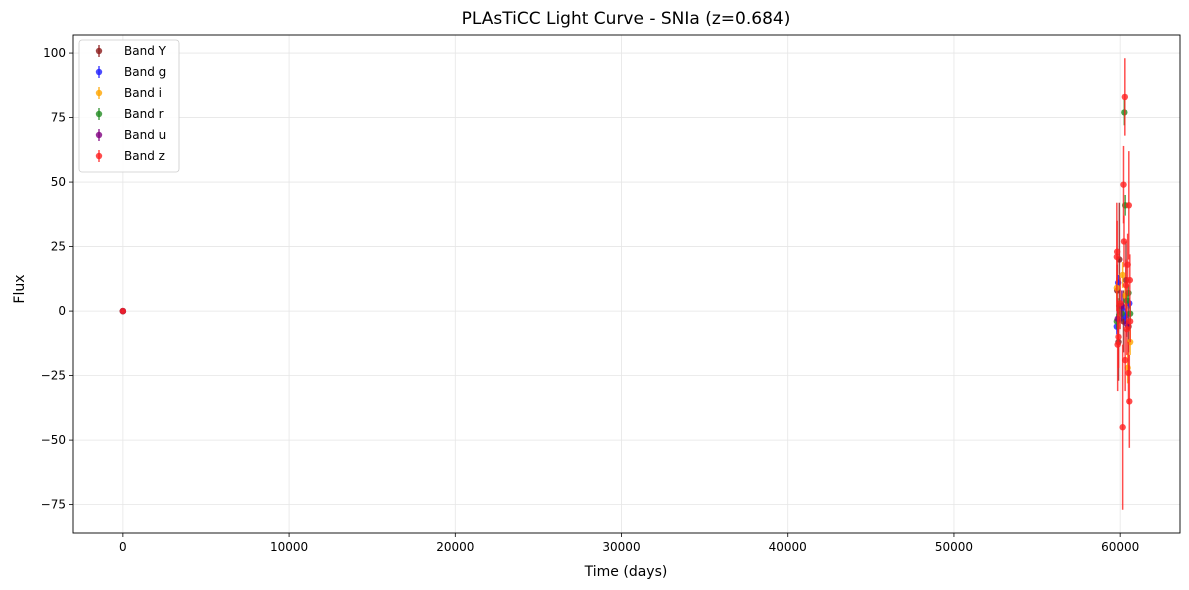 This screenshot has height=590, width=1189. I want to click on x-tick-label: 0, so click(123, 547).